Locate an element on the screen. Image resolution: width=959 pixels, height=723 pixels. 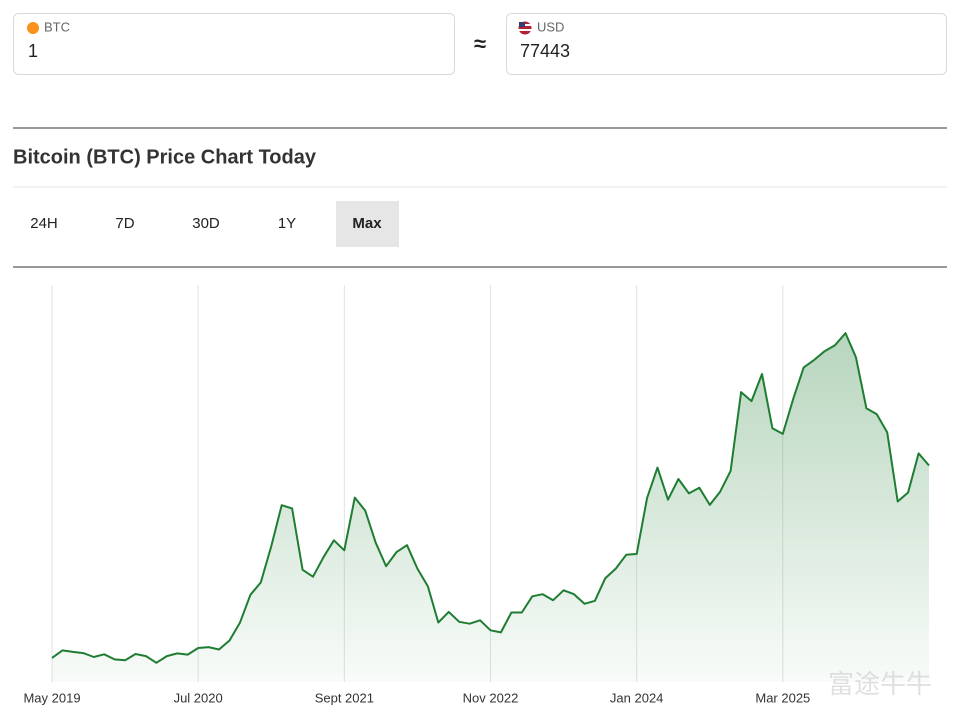
approx-sign: ≈ is located at coordinates (480, 43).